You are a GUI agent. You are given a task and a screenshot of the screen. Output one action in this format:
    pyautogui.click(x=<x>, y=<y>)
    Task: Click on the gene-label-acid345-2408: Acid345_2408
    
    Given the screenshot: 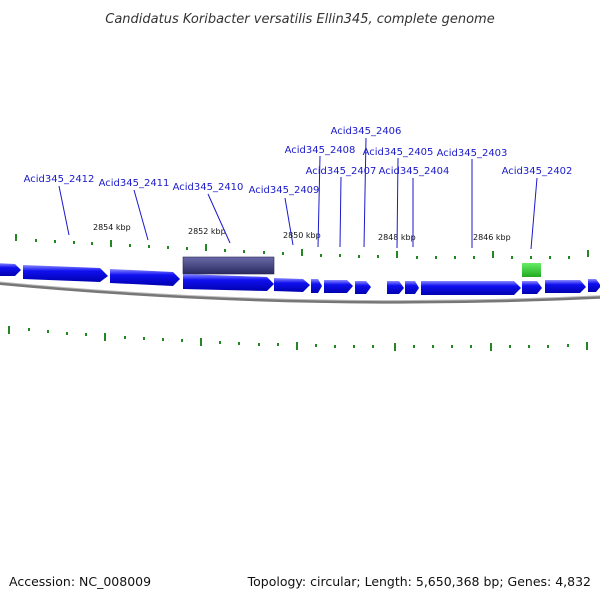 What is the action you would take?
    pyautogui.click(x=320, y=150)
    